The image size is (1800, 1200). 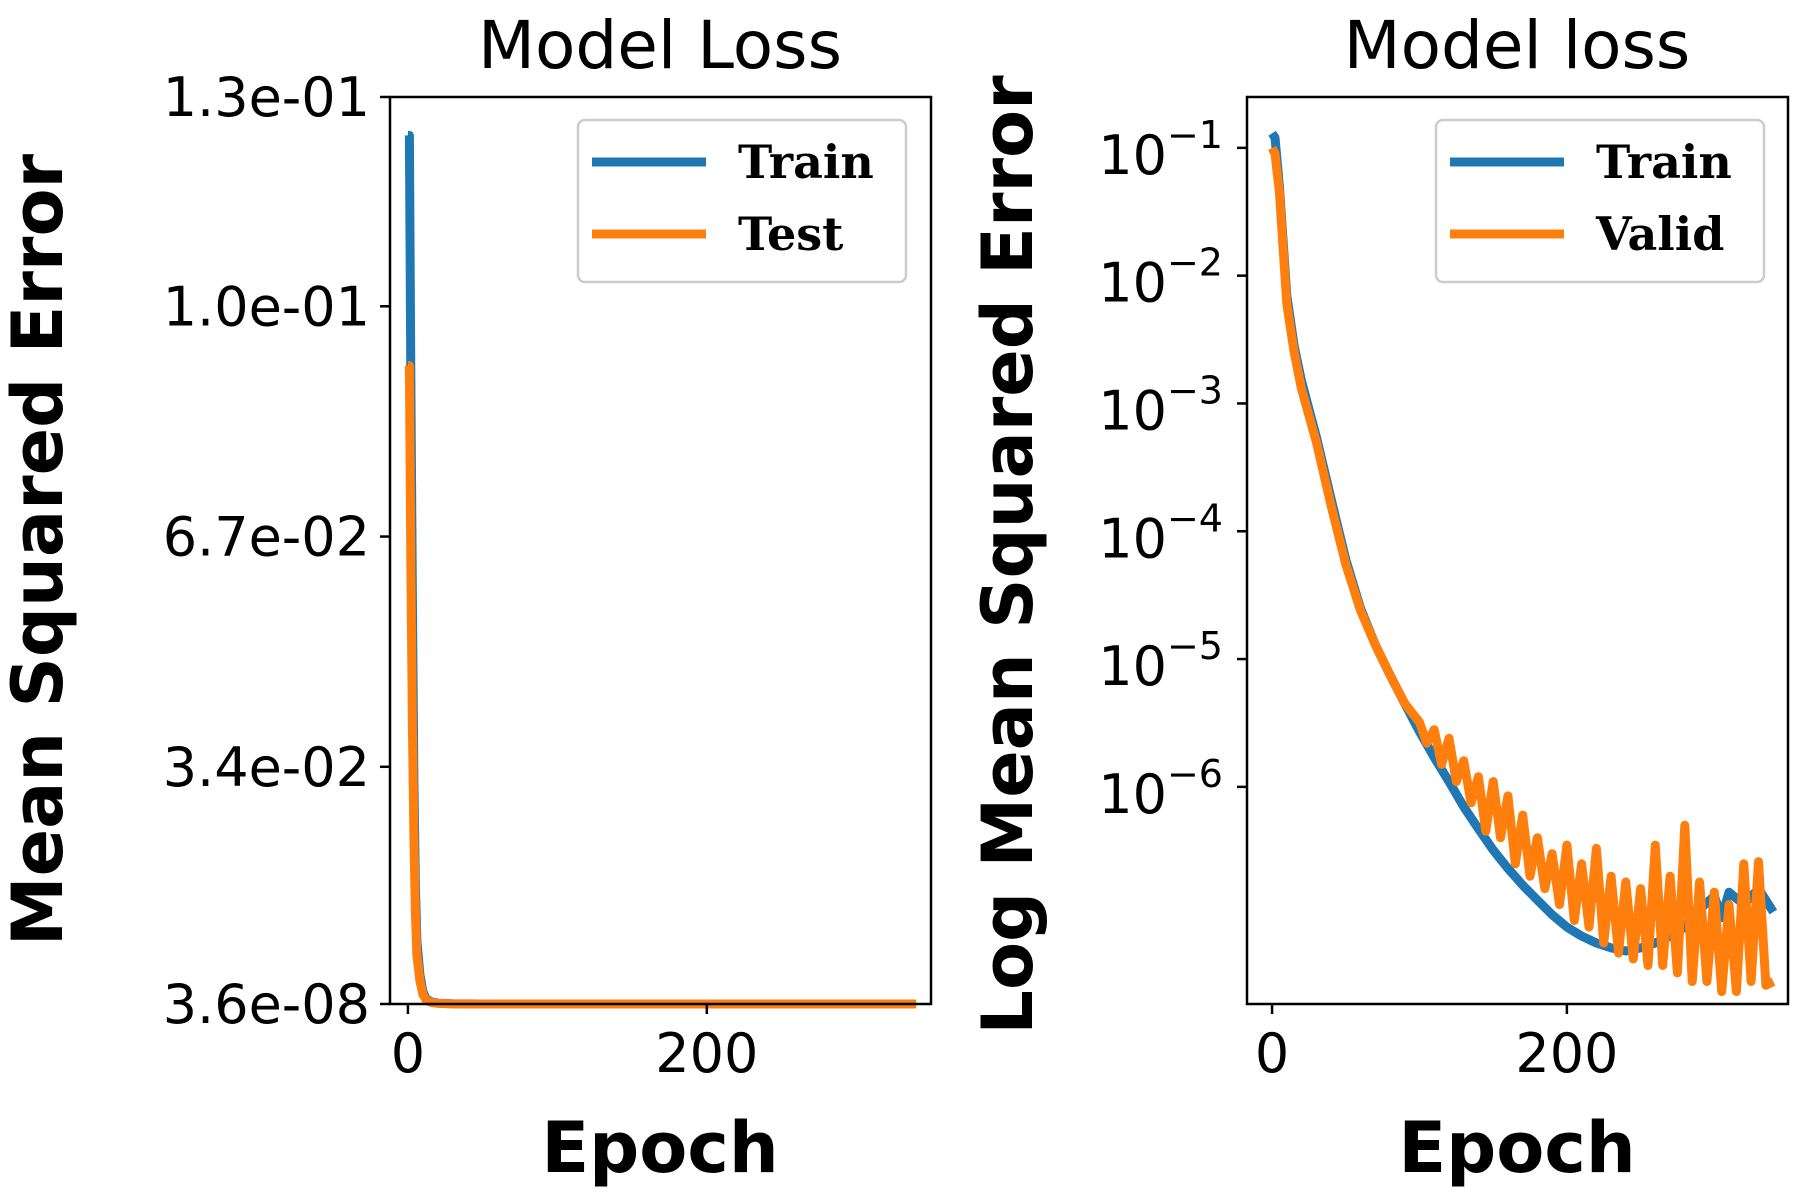 What do you see at coordinates (1008, 555) in the screenshot?
I see `chart1-ylabel: Log Mean Squared Error` at bounding box center [1008, 555].